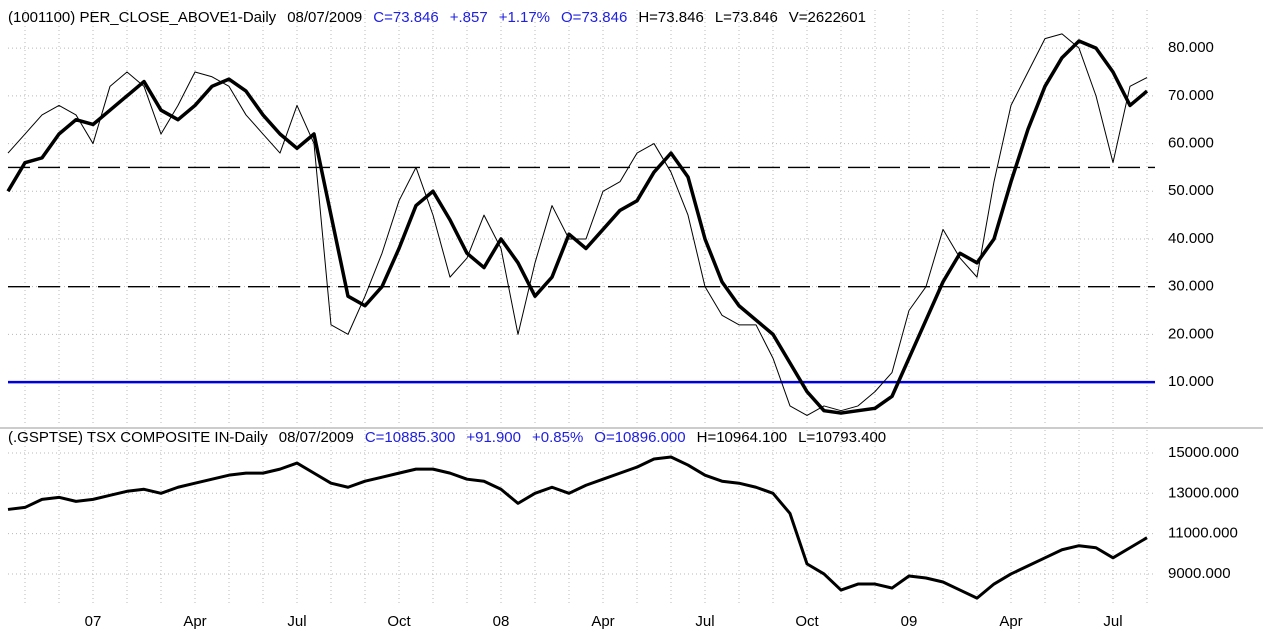  Describe the element at coordinates (746, 17) in the screenshot. I see `header-item: L=73.846` at that location.